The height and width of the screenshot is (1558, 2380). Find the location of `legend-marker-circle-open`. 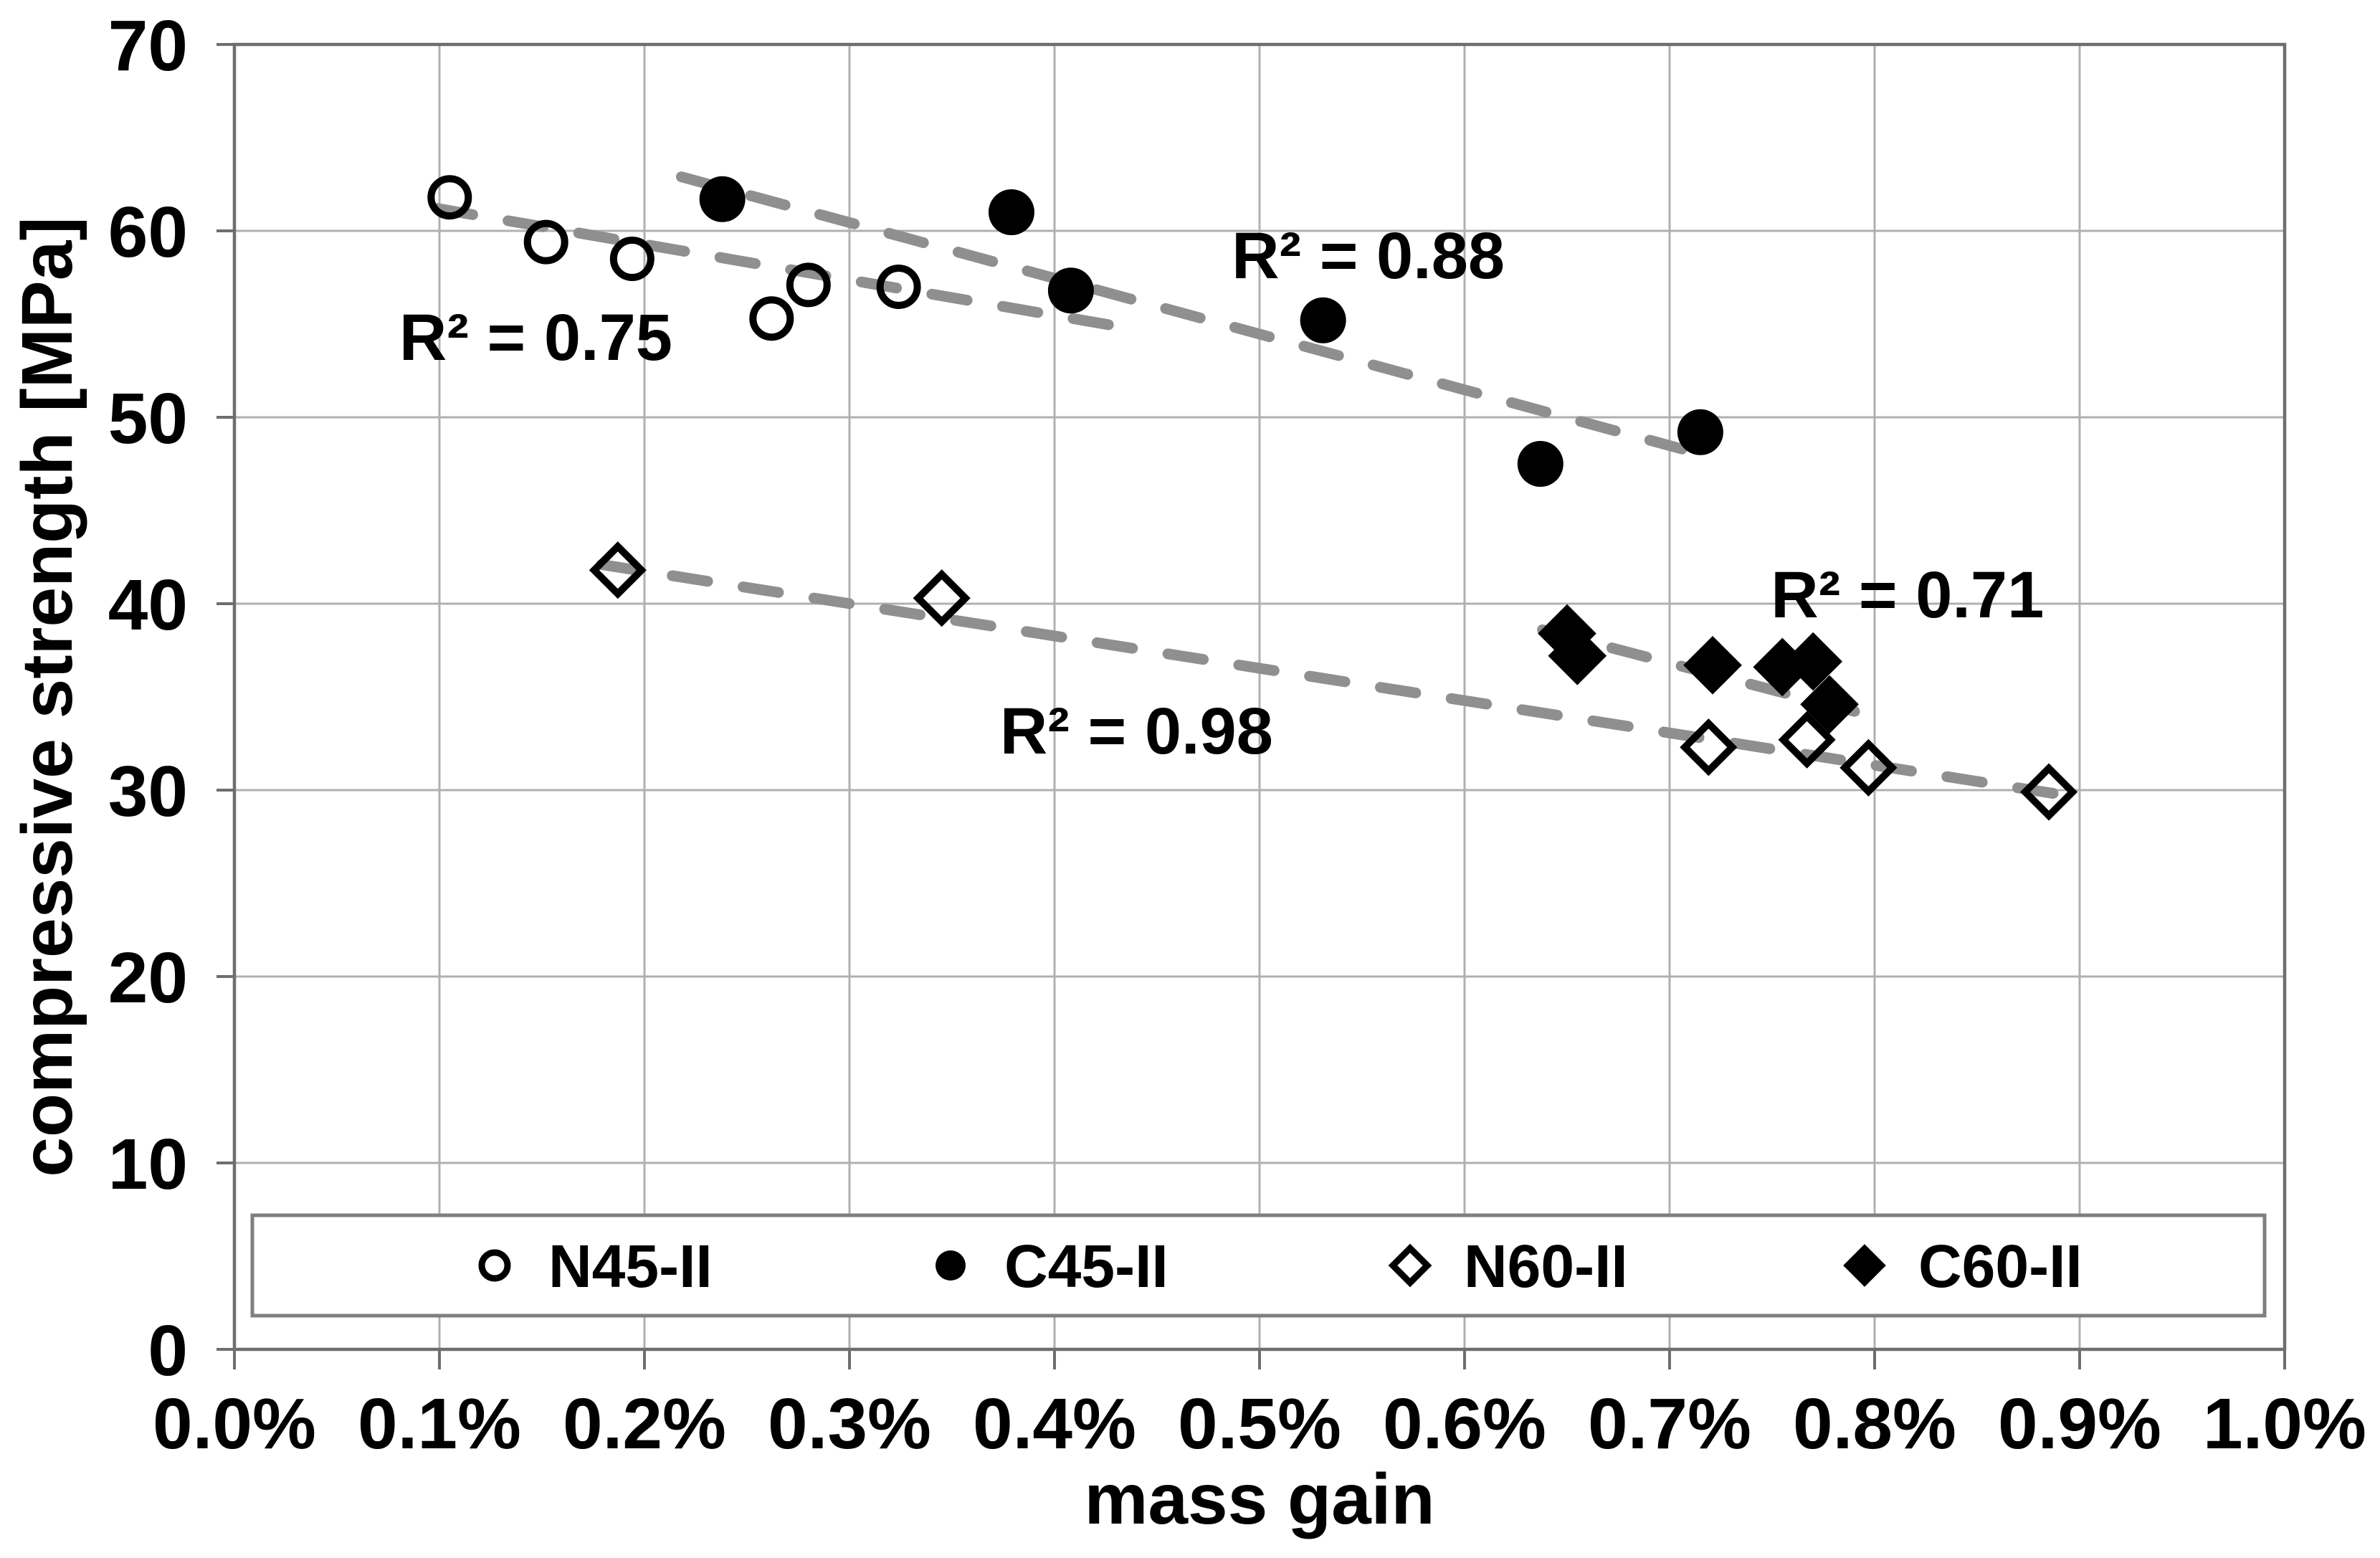

legend-marker-circle-open is located at coordinates (494, 1265).